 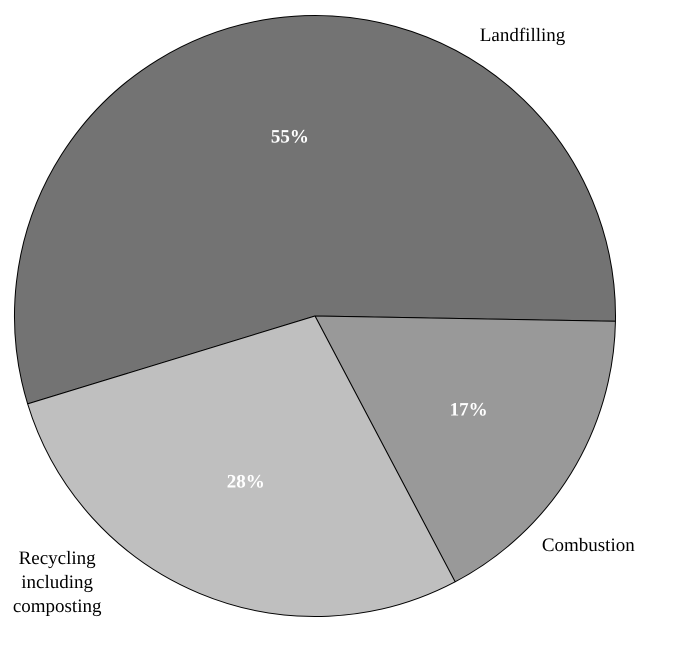 What do you see at coordinates (289, 137) in the screenshot?
I see `data-label: 55%` at bounding box center [289, 137].